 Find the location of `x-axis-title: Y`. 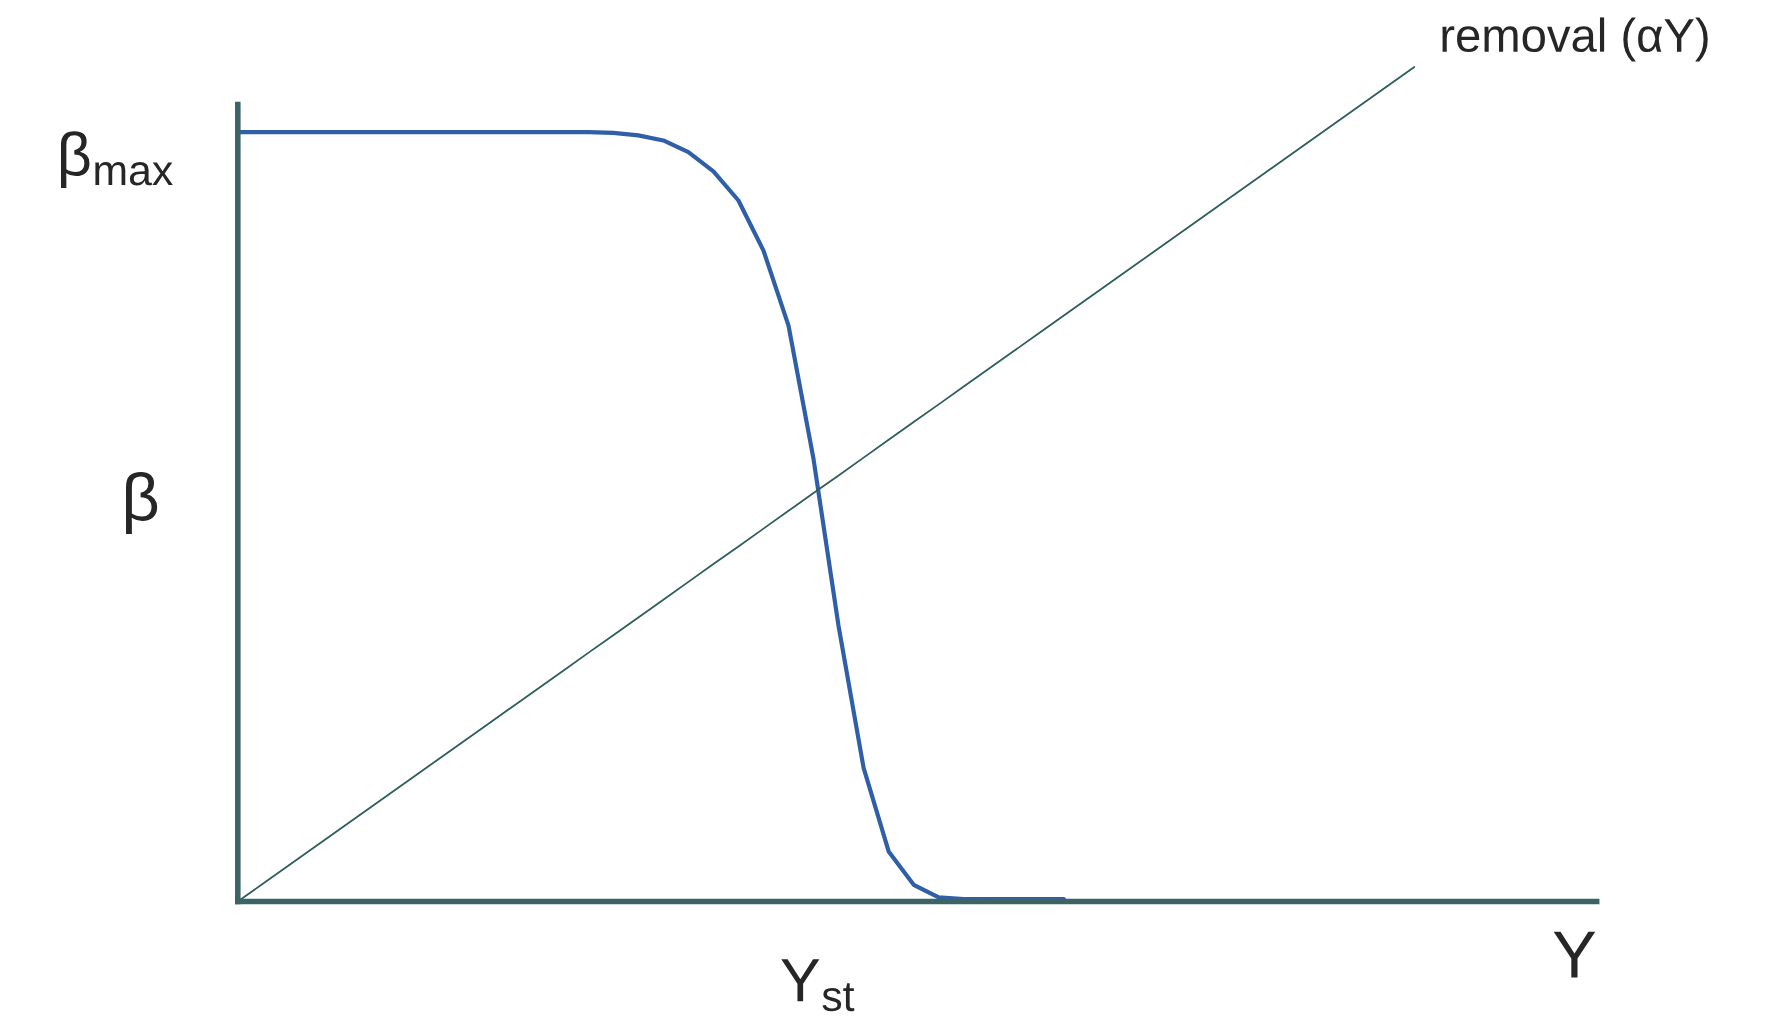

x-axis-title: Y is located at coordinates (1574, 954).